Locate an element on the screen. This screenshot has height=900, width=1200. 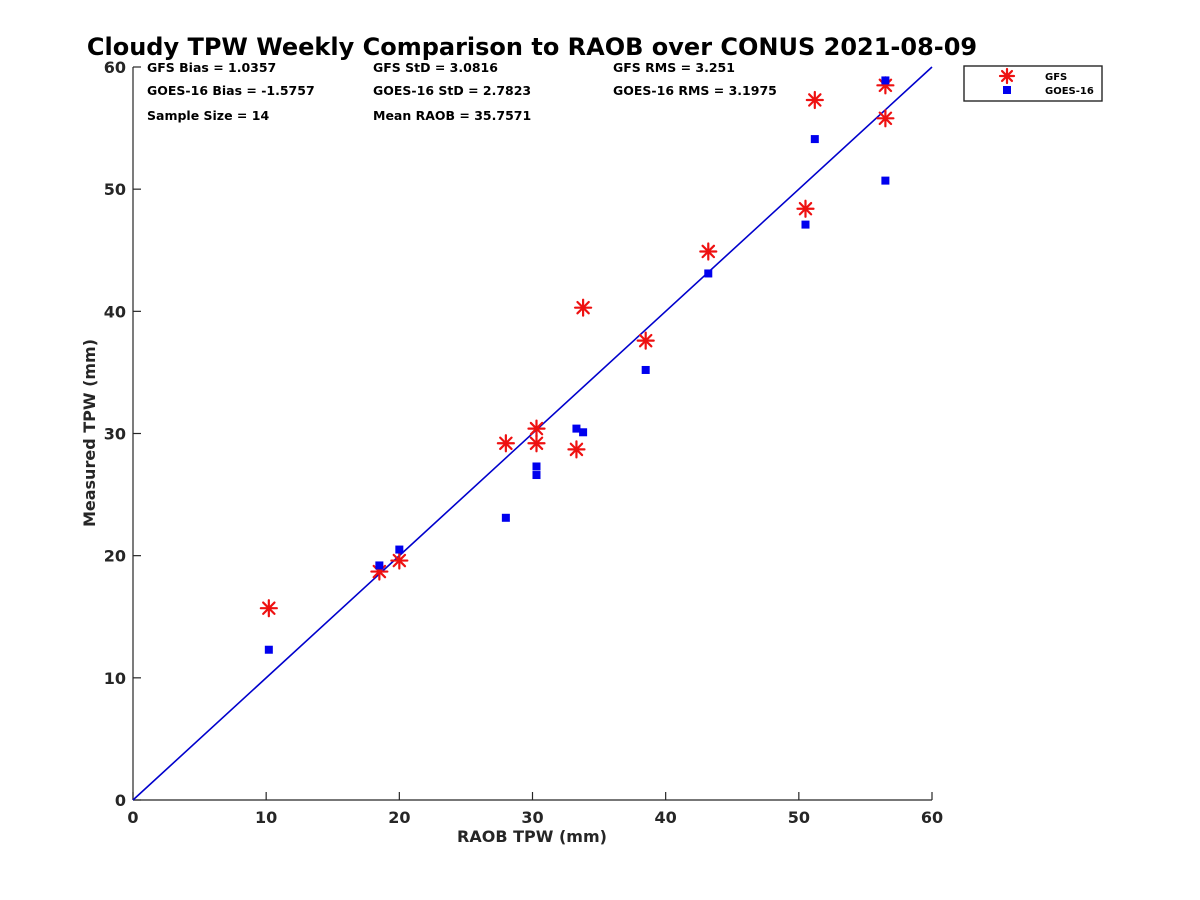
y-tick-label: 0 is located at coordinates (120, 800).